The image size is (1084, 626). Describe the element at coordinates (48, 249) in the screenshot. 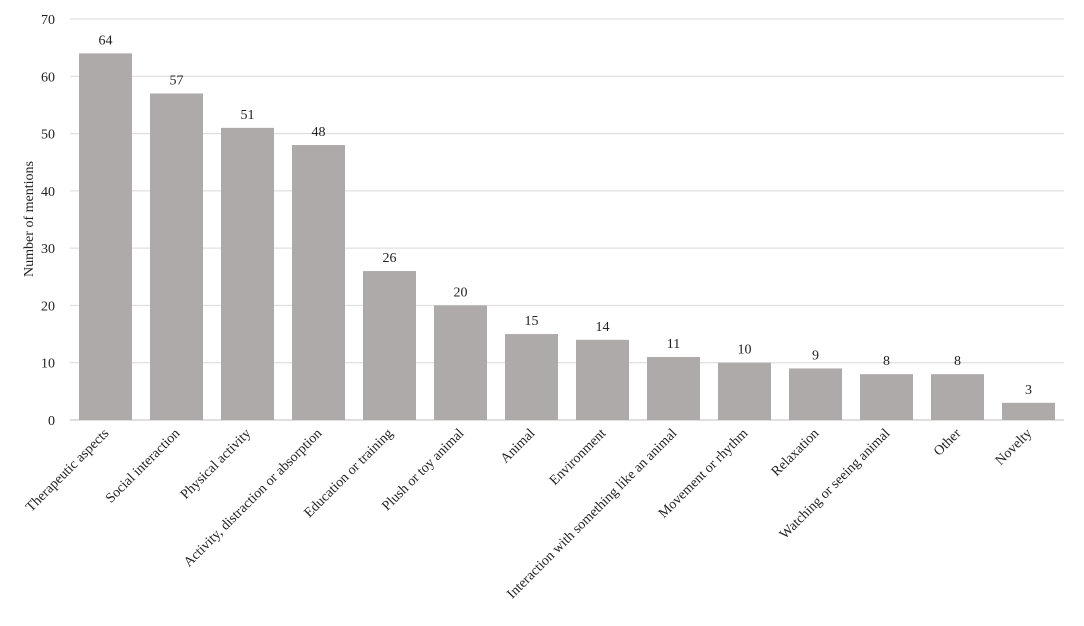

I see `y-tick-label: 30` at that location.